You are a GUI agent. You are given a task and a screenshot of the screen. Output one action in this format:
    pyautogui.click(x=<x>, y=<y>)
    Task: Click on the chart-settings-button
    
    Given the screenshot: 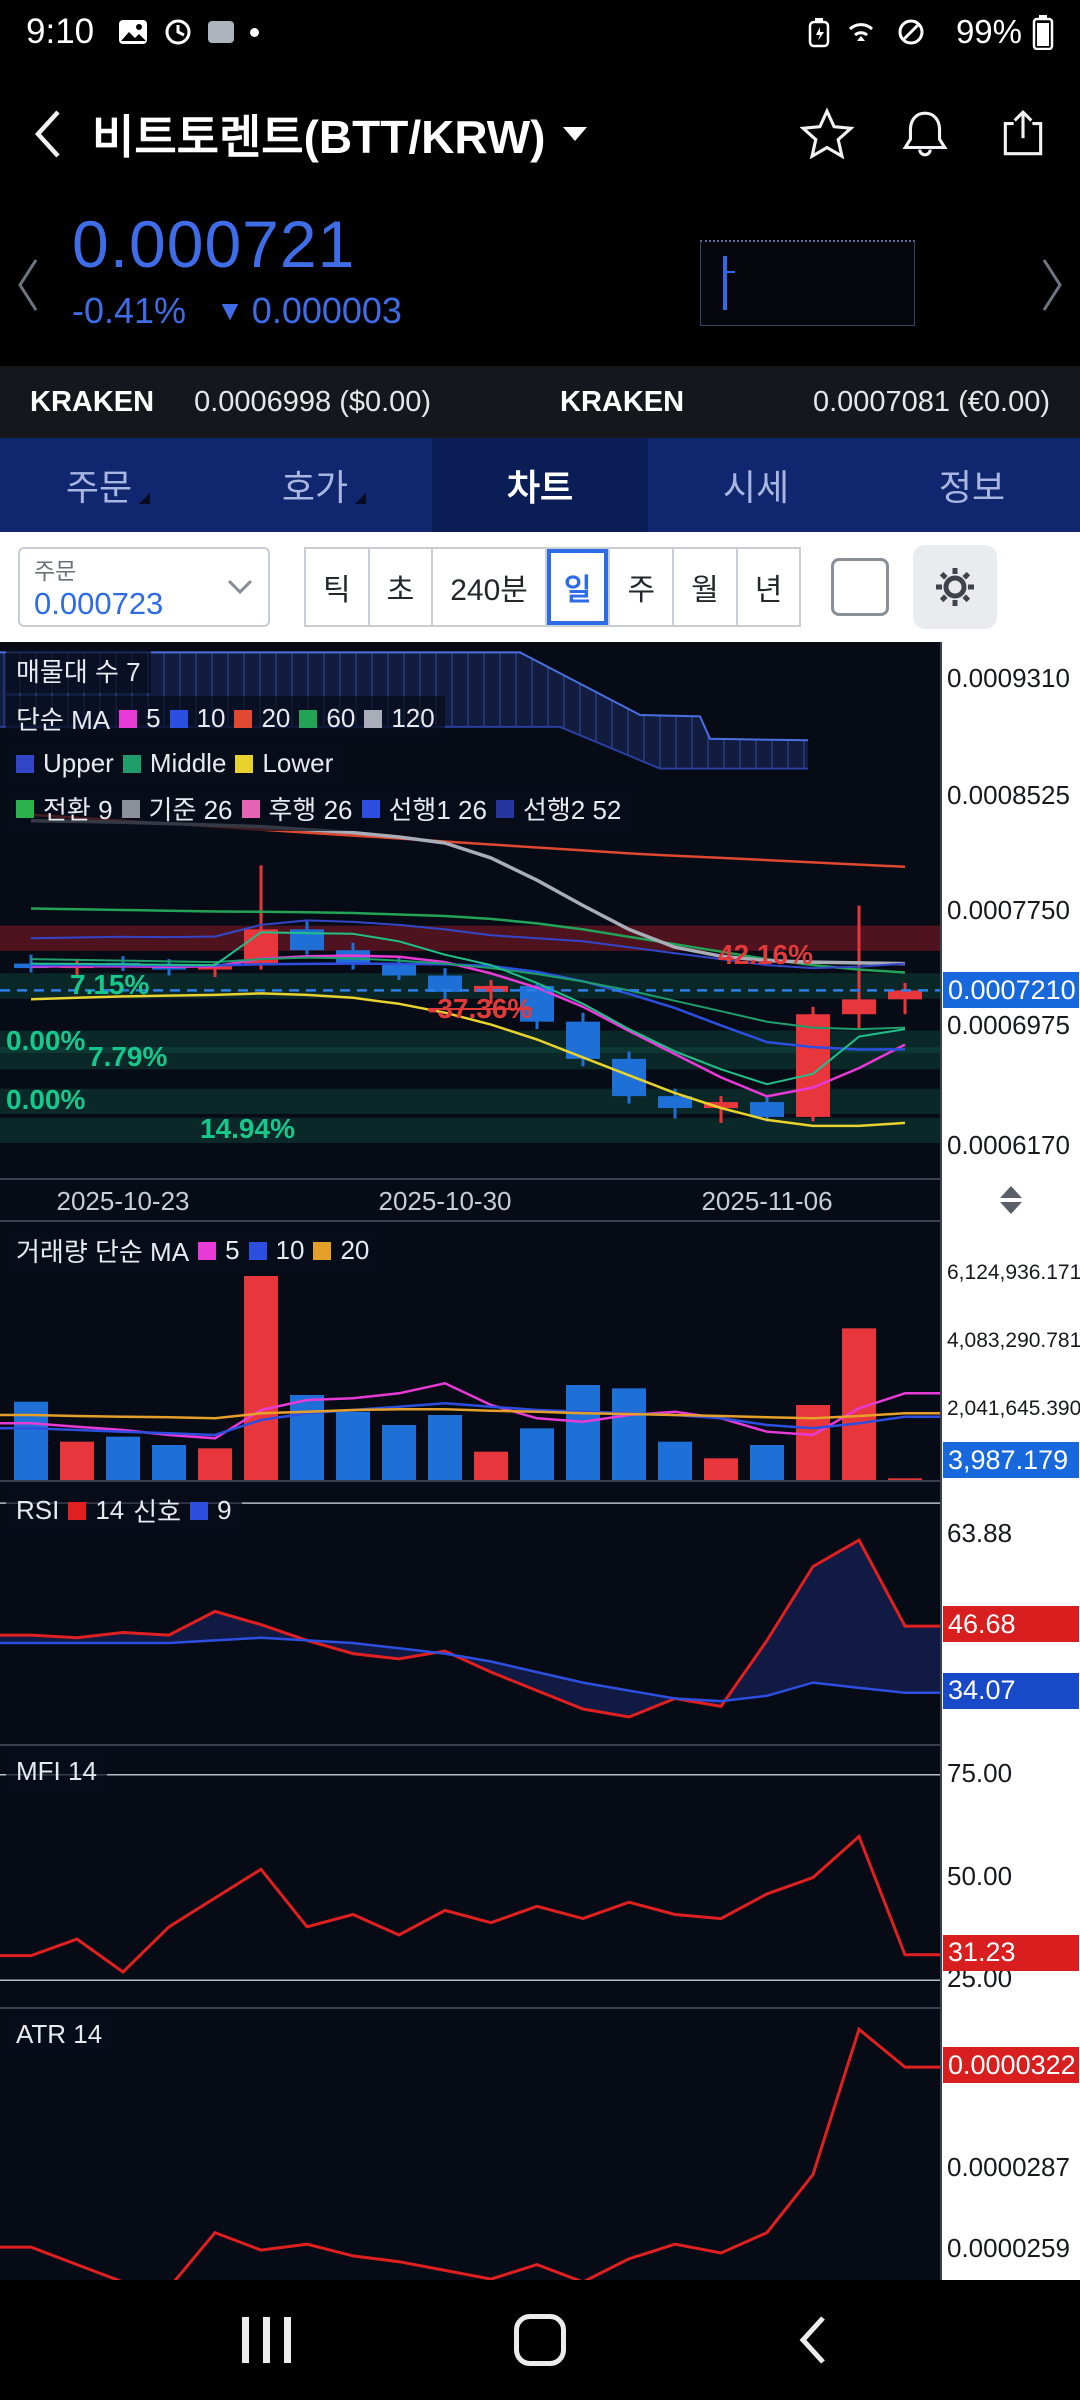 What is the action you would take?
    pyautogui.click(x=955, y=587)
    